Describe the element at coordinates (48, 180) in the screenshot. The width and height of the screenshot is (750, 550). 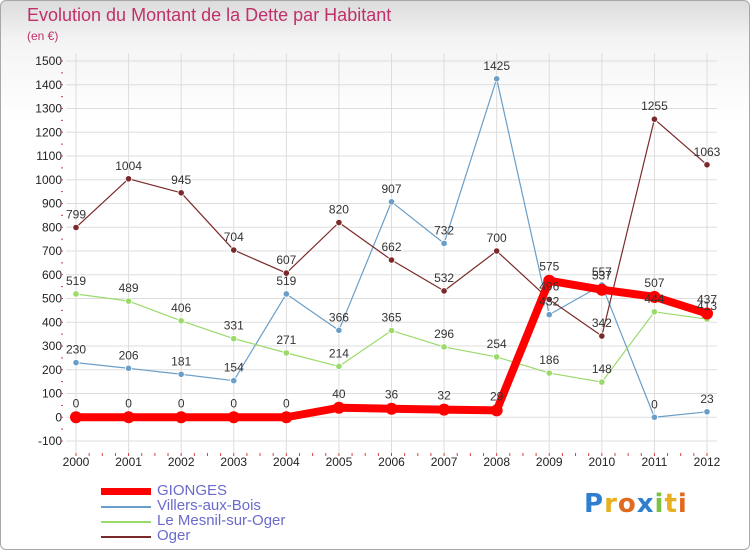
I see `y-tick-label: 1000` at that location.